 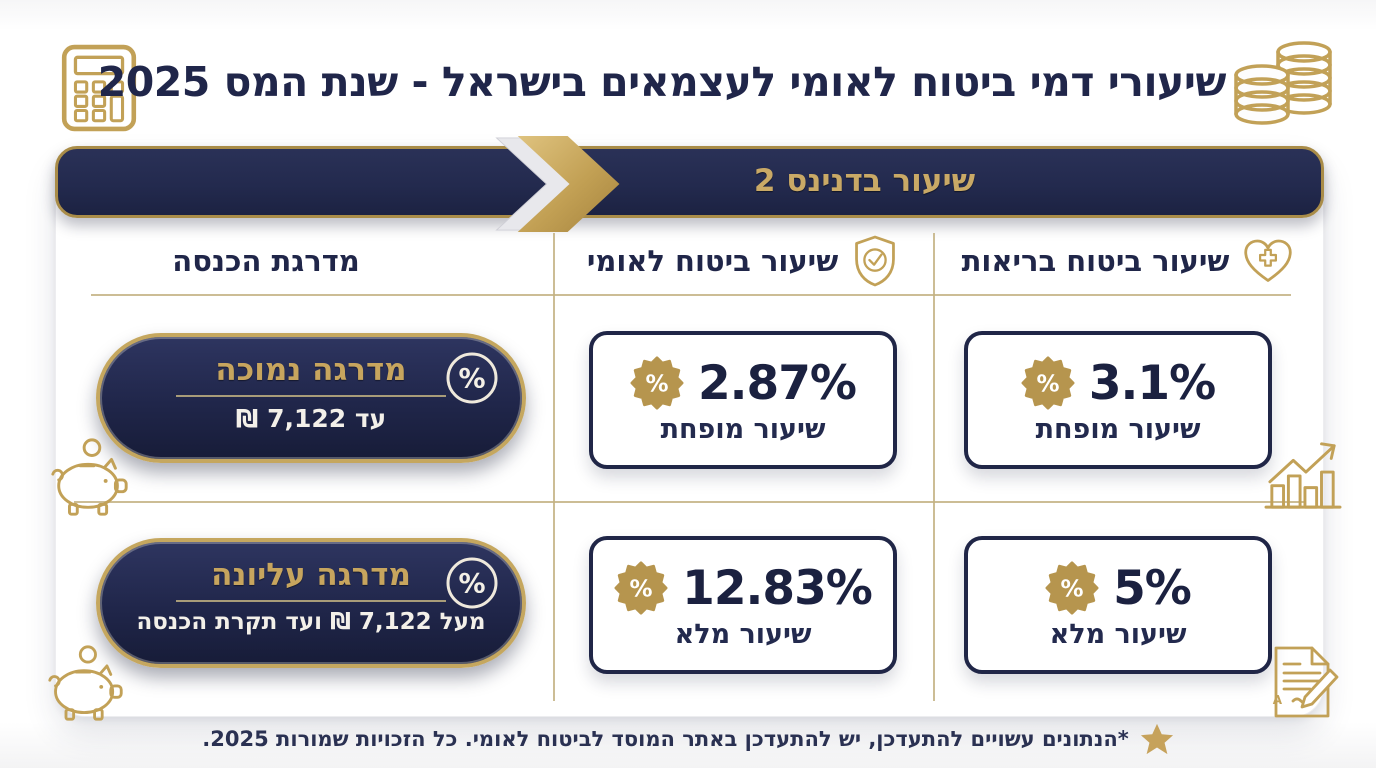 I want to click on column-header-national: שיעור ביטוח לאומי, so click(x=743, y=261).